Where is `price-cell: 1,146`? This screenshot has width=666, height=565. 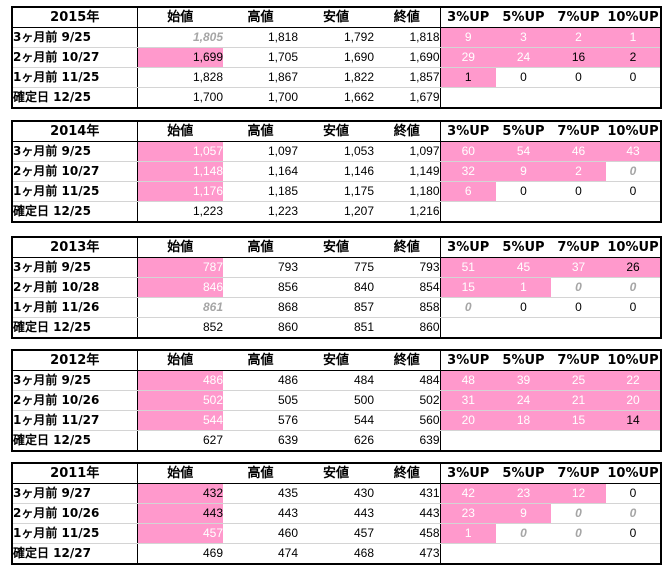 price-cell: 1,146 is located at coordinates (336, 171).